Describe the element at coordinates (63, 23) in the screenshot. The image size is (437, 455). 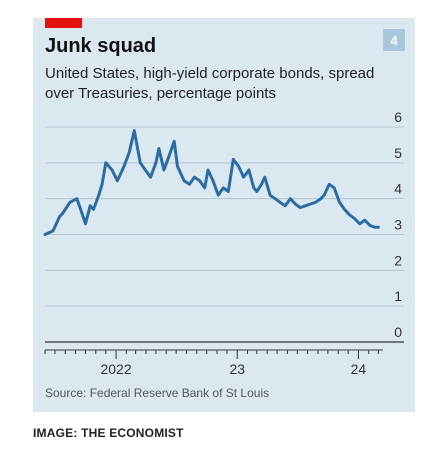
I see `brand-red-tag` at that location.